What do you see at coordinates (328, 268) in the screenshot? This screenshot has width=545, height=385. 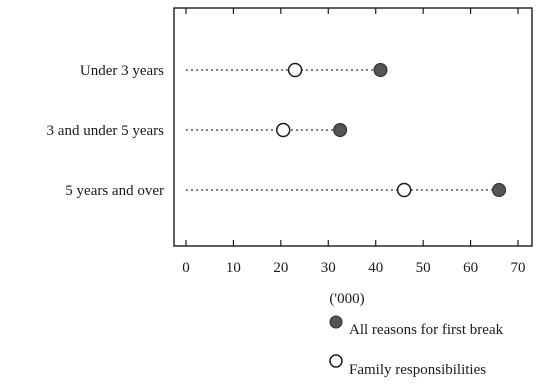 I see `x-tick-label: 30` at bounding box center [328, 268].